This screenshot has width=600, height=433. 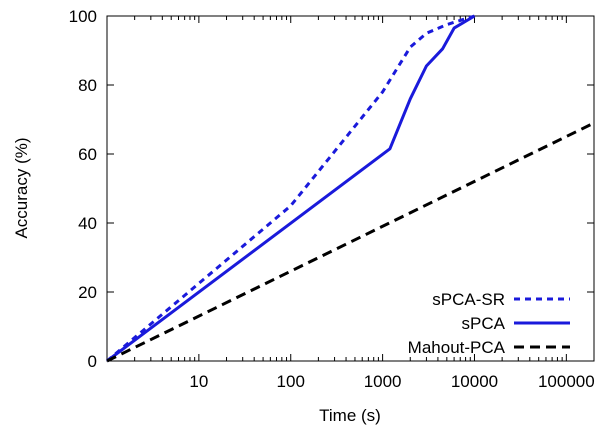 I want to click on y-axis-label: Accuracy (%), so click(x=21, y=187).